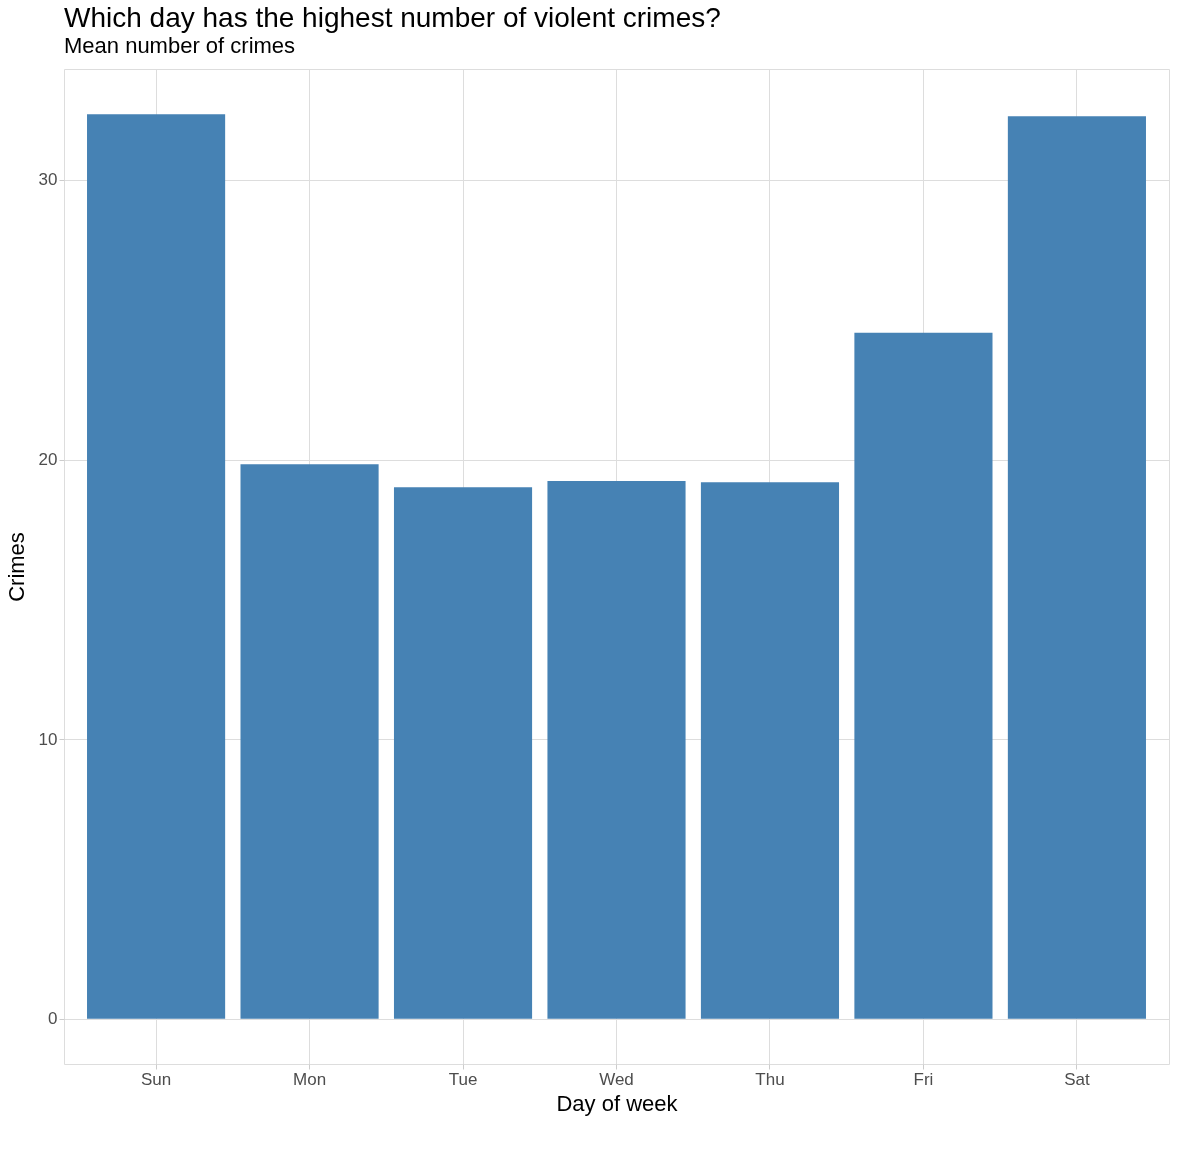  What do you see at coordinates (392, 17) in the screenshot?
I see `chart-title: Which day has the highest number of violent crimes?` at bounding box center [392, 17].